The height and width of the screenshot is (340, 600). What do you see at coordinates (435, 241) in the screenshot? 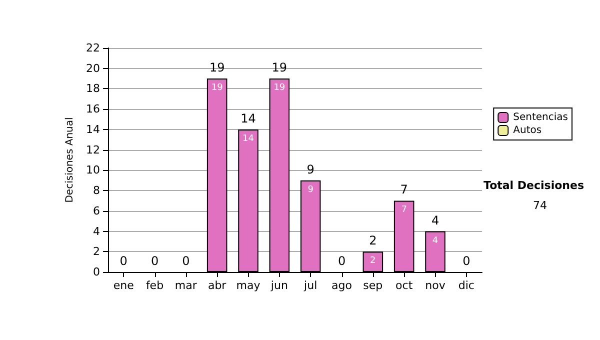
I see `data-label: 4` at bounding box center [435, 241].